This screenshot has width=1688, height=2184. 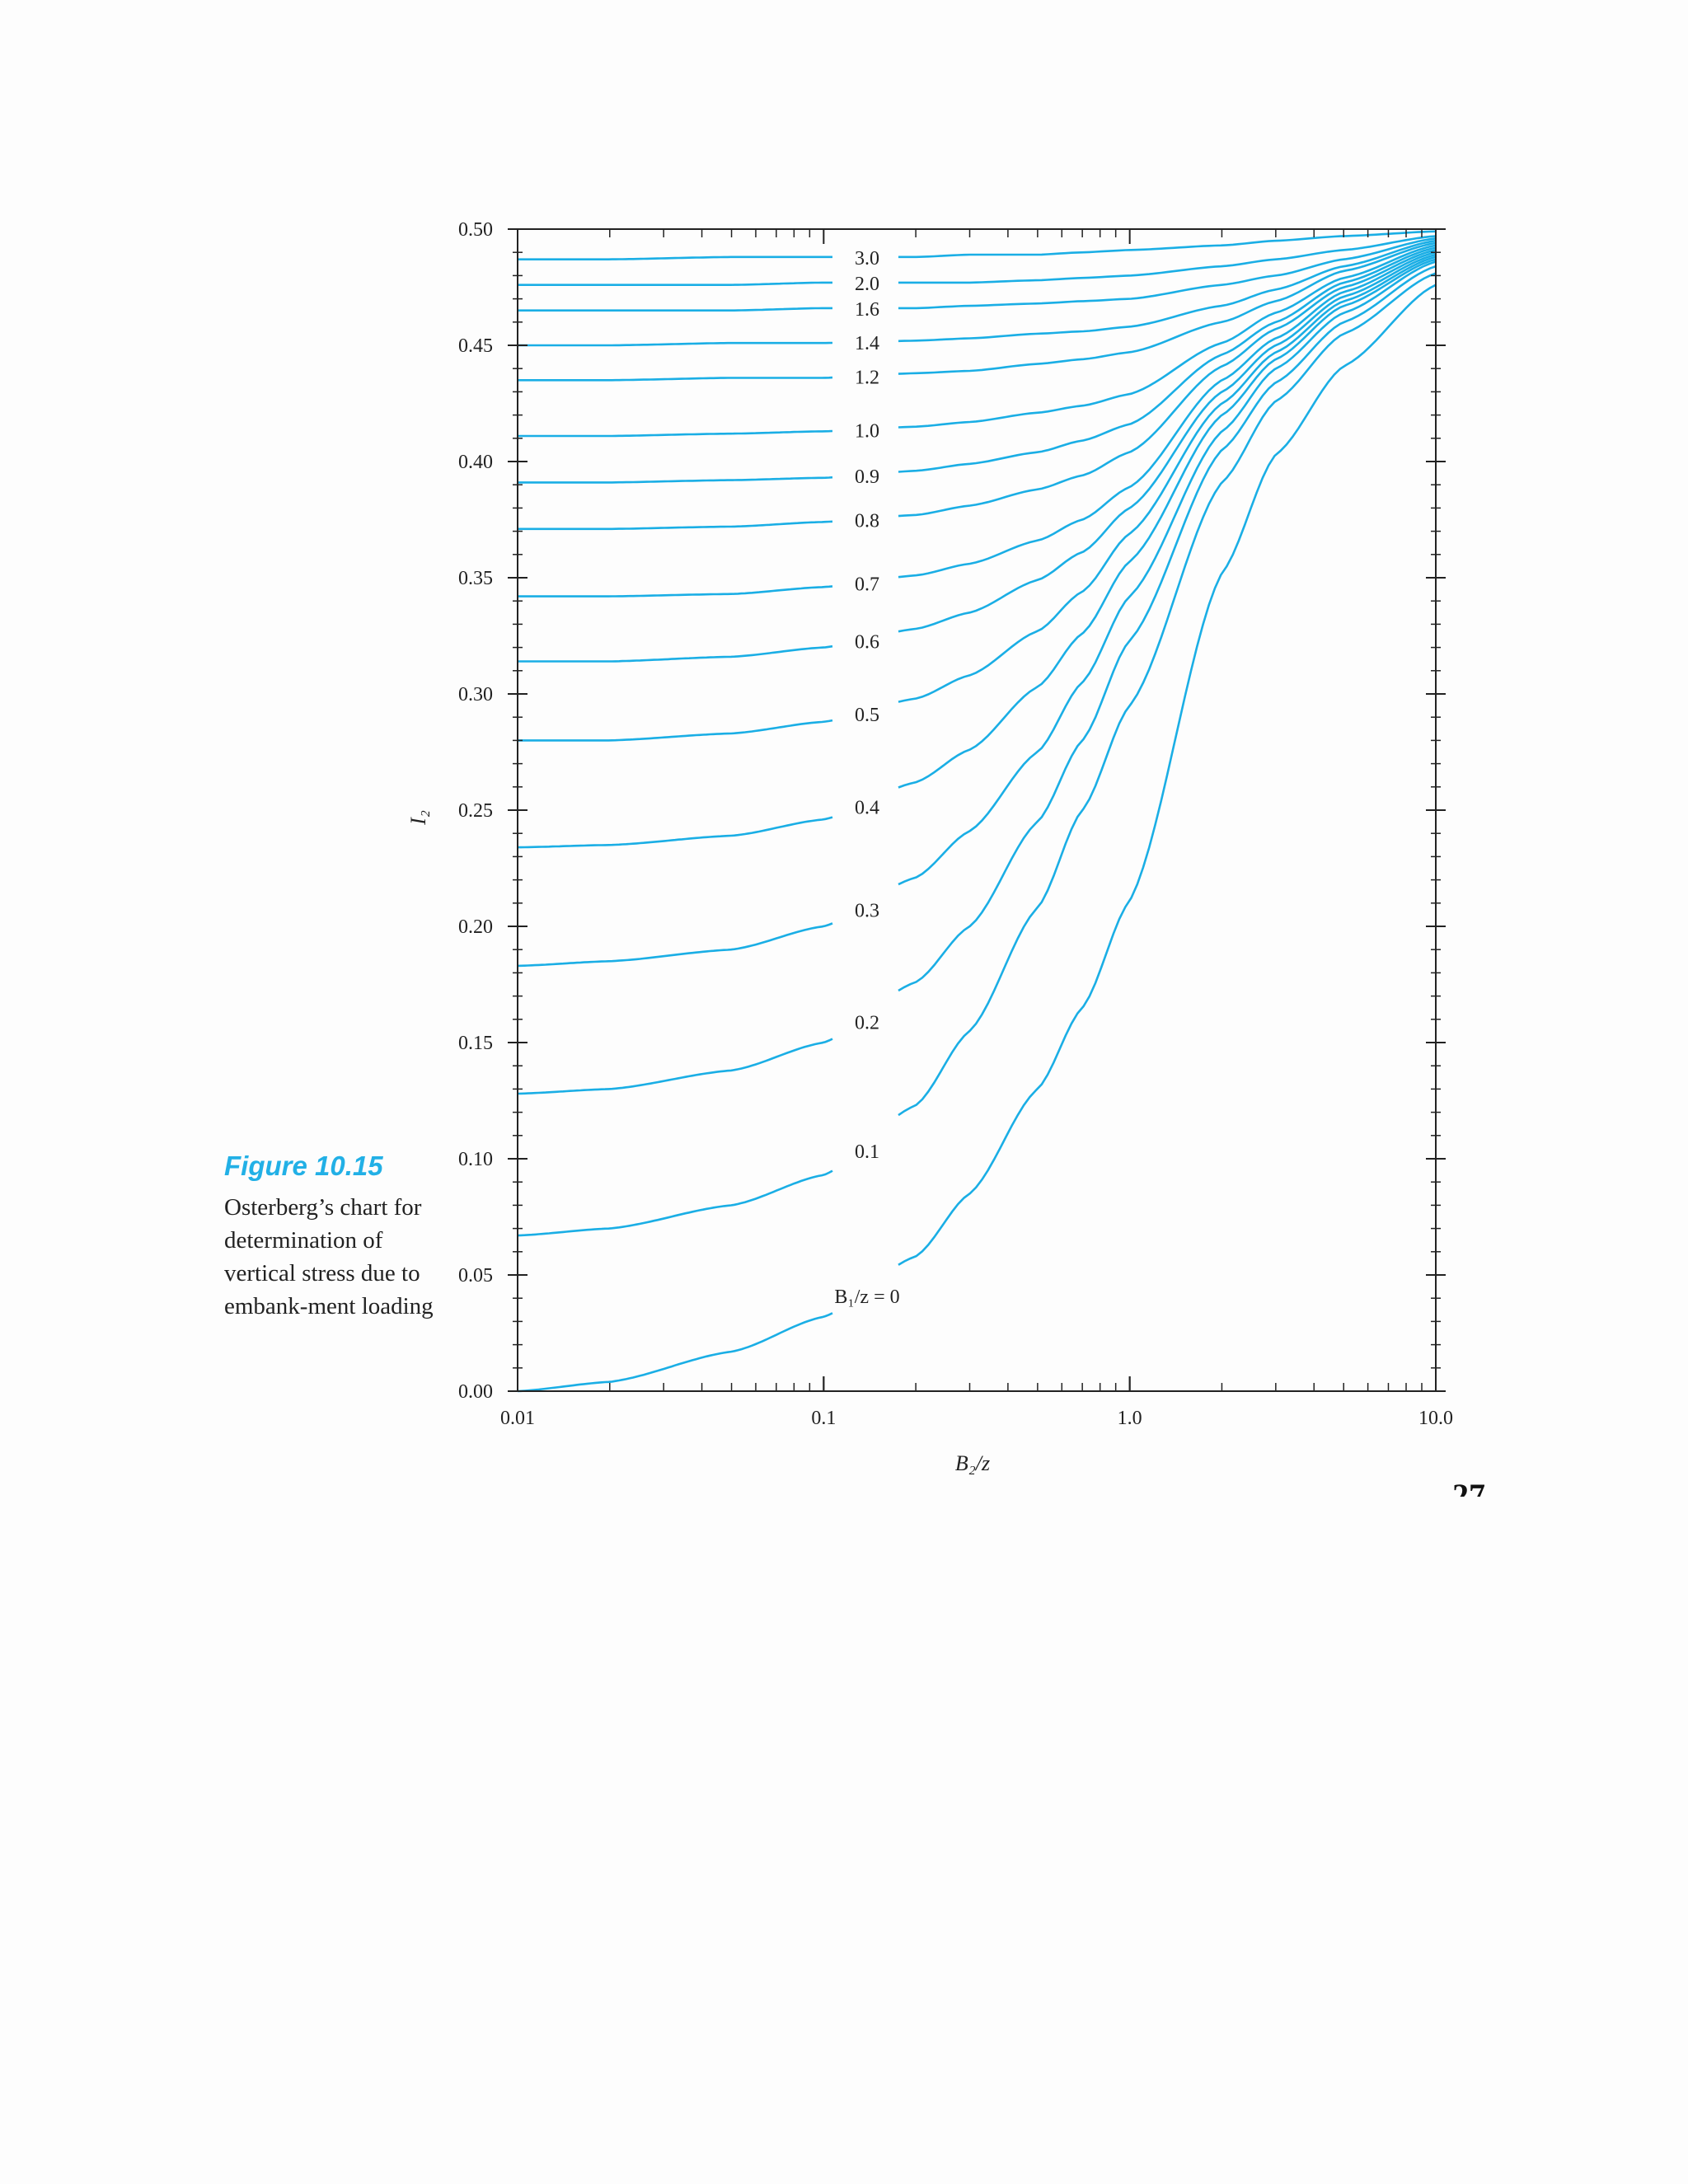 I want to click on x-tick-label: 0.1, so click(x=824, y=1418).